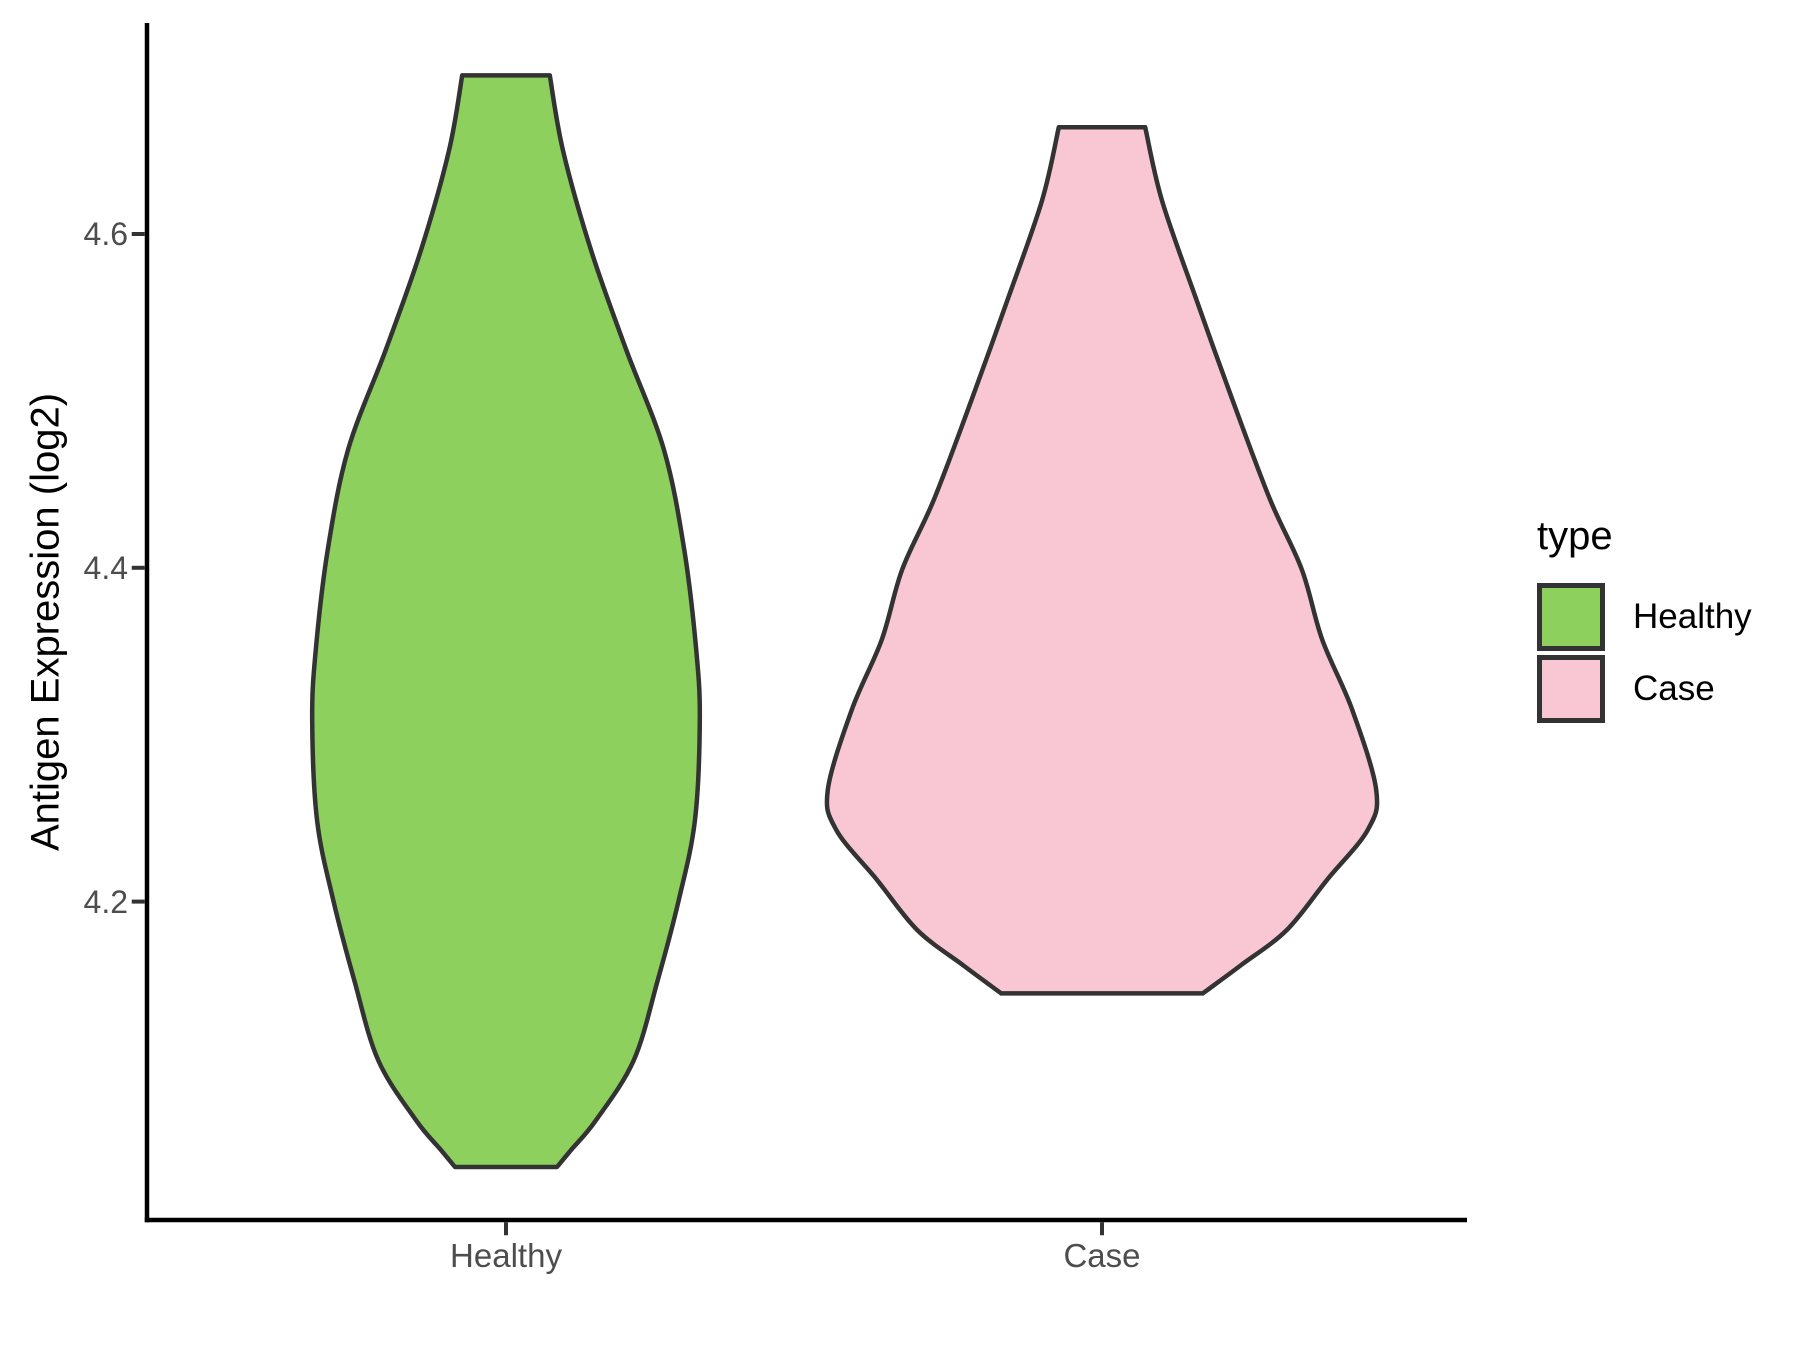 This screenshot has width=1800, height=1350. I want to click on legend-entries: Healthy Case, so click(1644, 653).